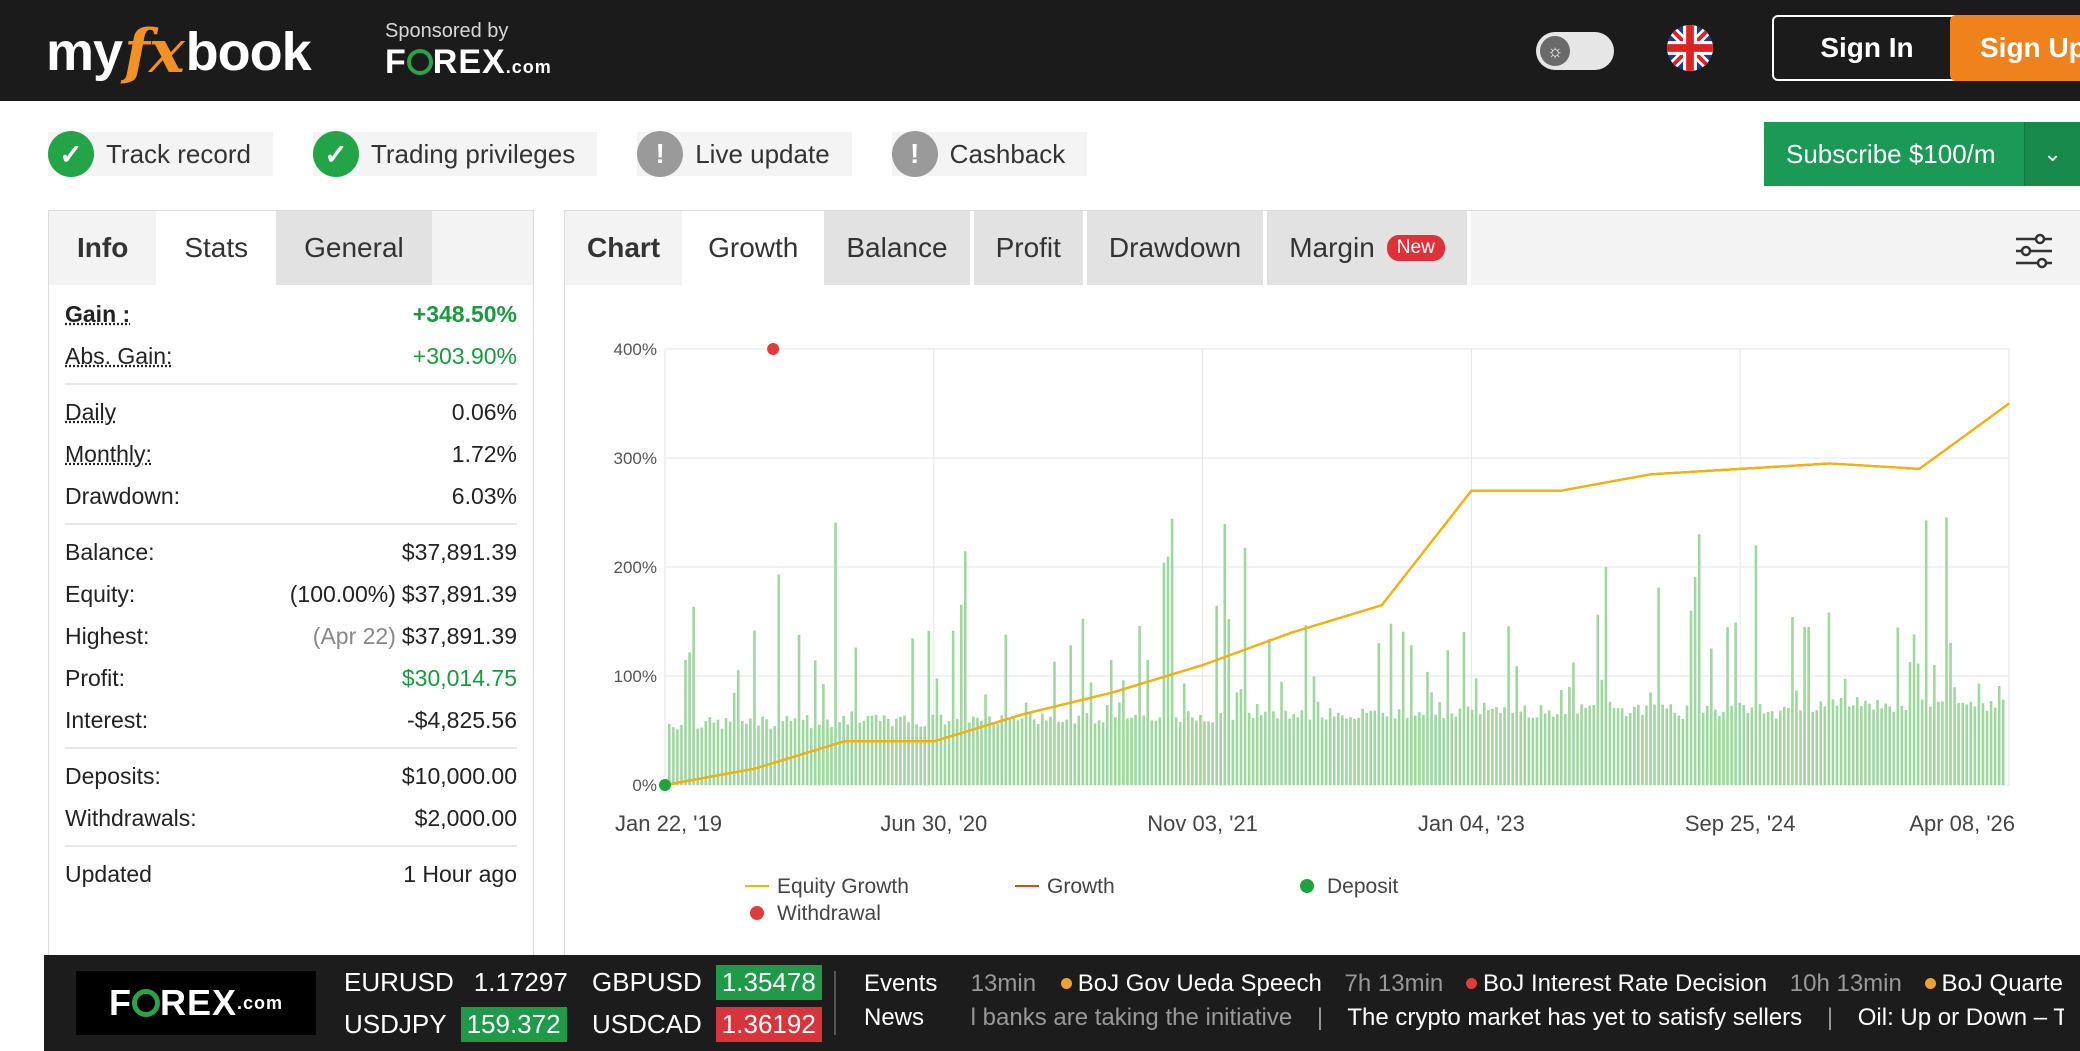 Image resolution: width=2080 pixels, height=1051 pixels. What do you see at coordinates (465, 356) in the screenshot?
I see `stat-value: +303.90%` at bounding box center [465, 356].